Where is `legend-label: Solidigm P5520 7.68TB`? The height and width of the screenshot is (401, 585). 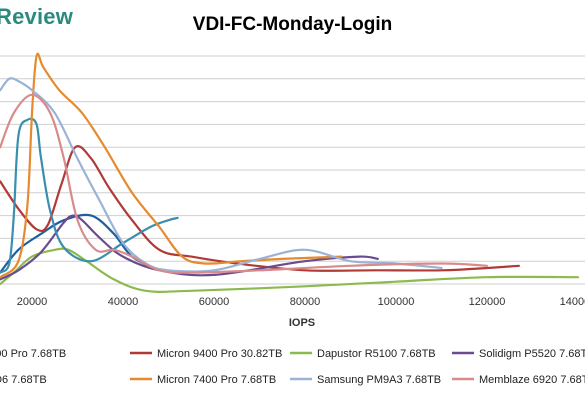 legend-label: Solidigm P5520 7.68TB is located at coordinates (532, 354).